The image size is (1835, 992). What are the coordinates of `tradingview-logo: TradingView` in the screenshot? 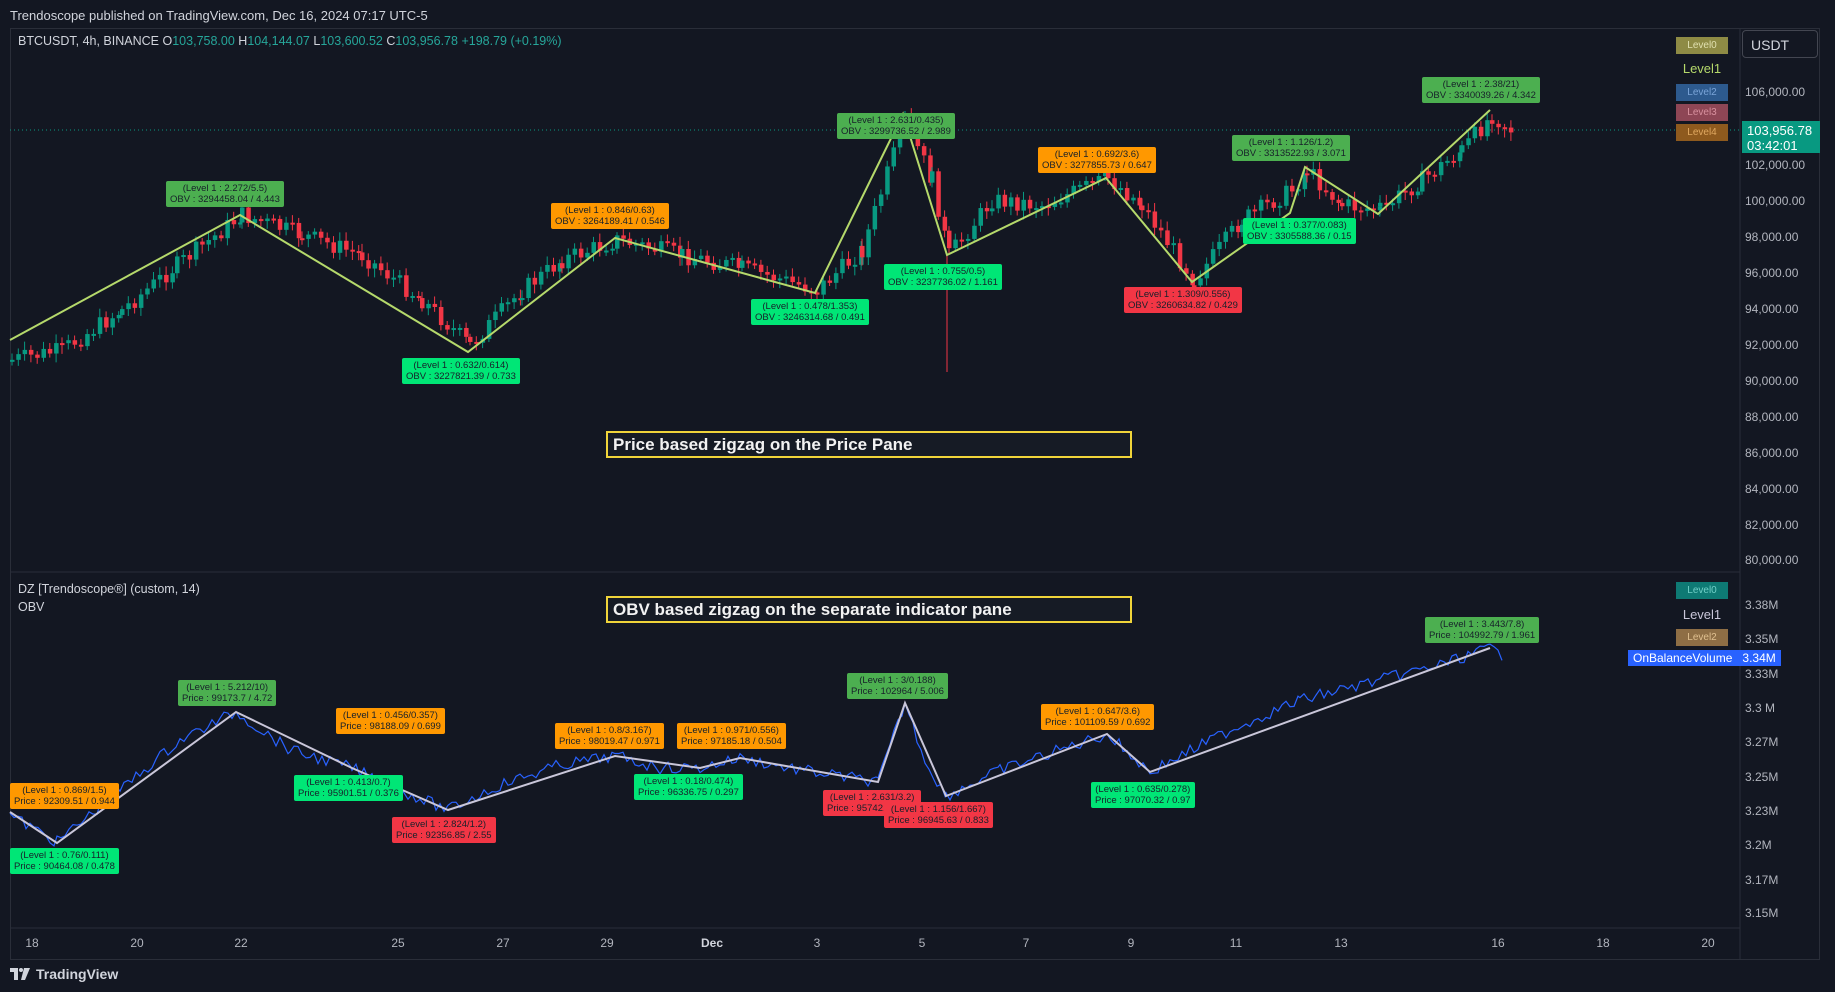 It's located at (64, 974).